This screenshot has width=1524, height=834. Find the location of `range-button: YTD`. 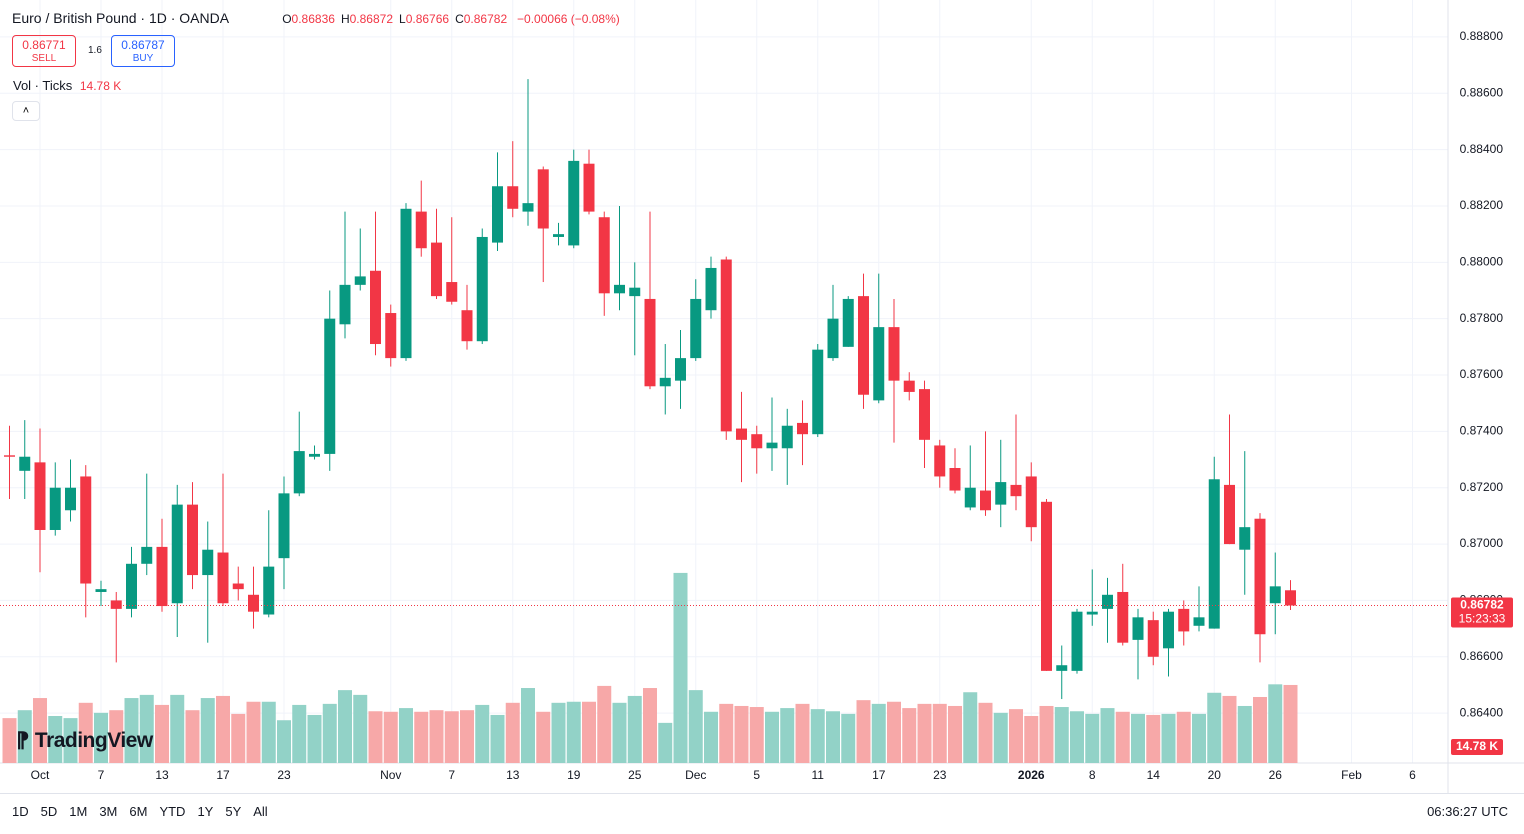

range-button: YTD is located at coordinates (172, 811).